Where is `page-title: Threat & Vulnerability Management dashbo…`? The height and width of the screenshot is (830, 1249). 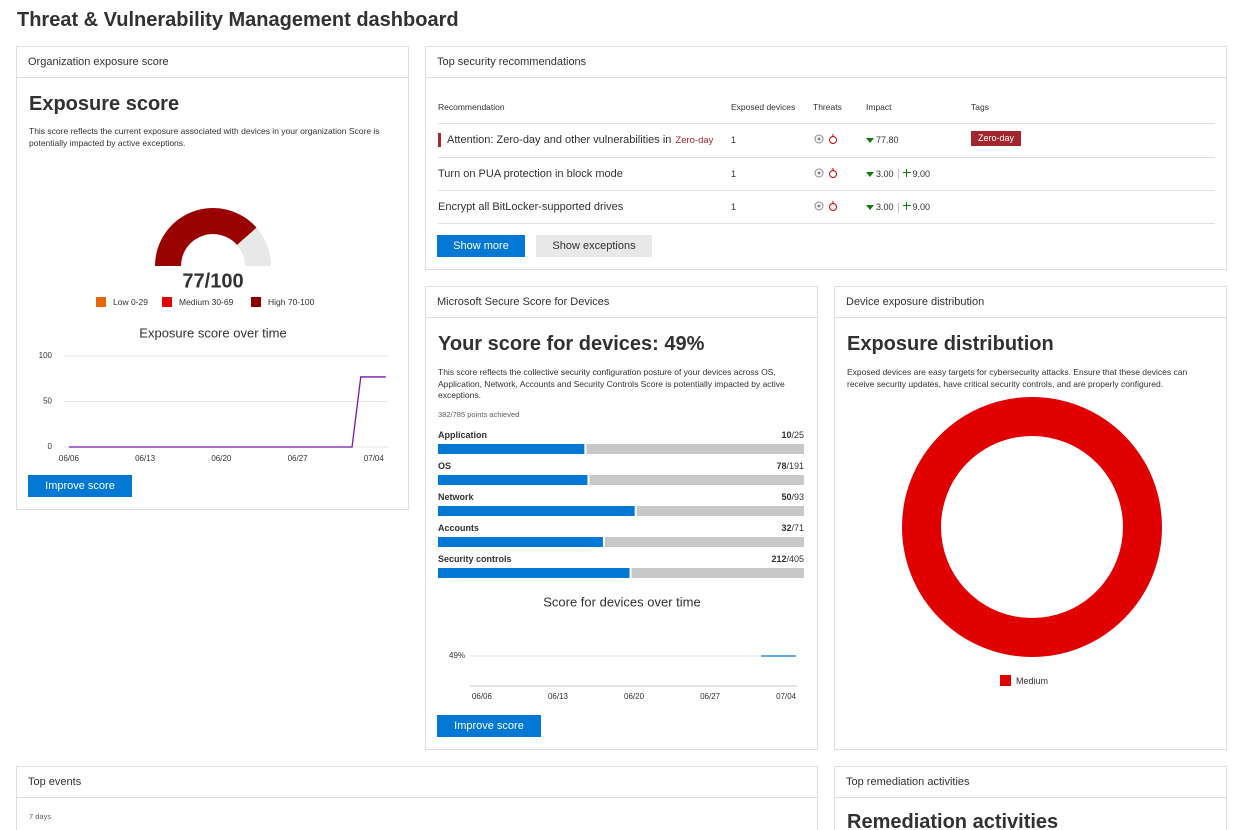 page-title: Threat & Vulnerability Management dashbo… is located at coordinates (238, 20).